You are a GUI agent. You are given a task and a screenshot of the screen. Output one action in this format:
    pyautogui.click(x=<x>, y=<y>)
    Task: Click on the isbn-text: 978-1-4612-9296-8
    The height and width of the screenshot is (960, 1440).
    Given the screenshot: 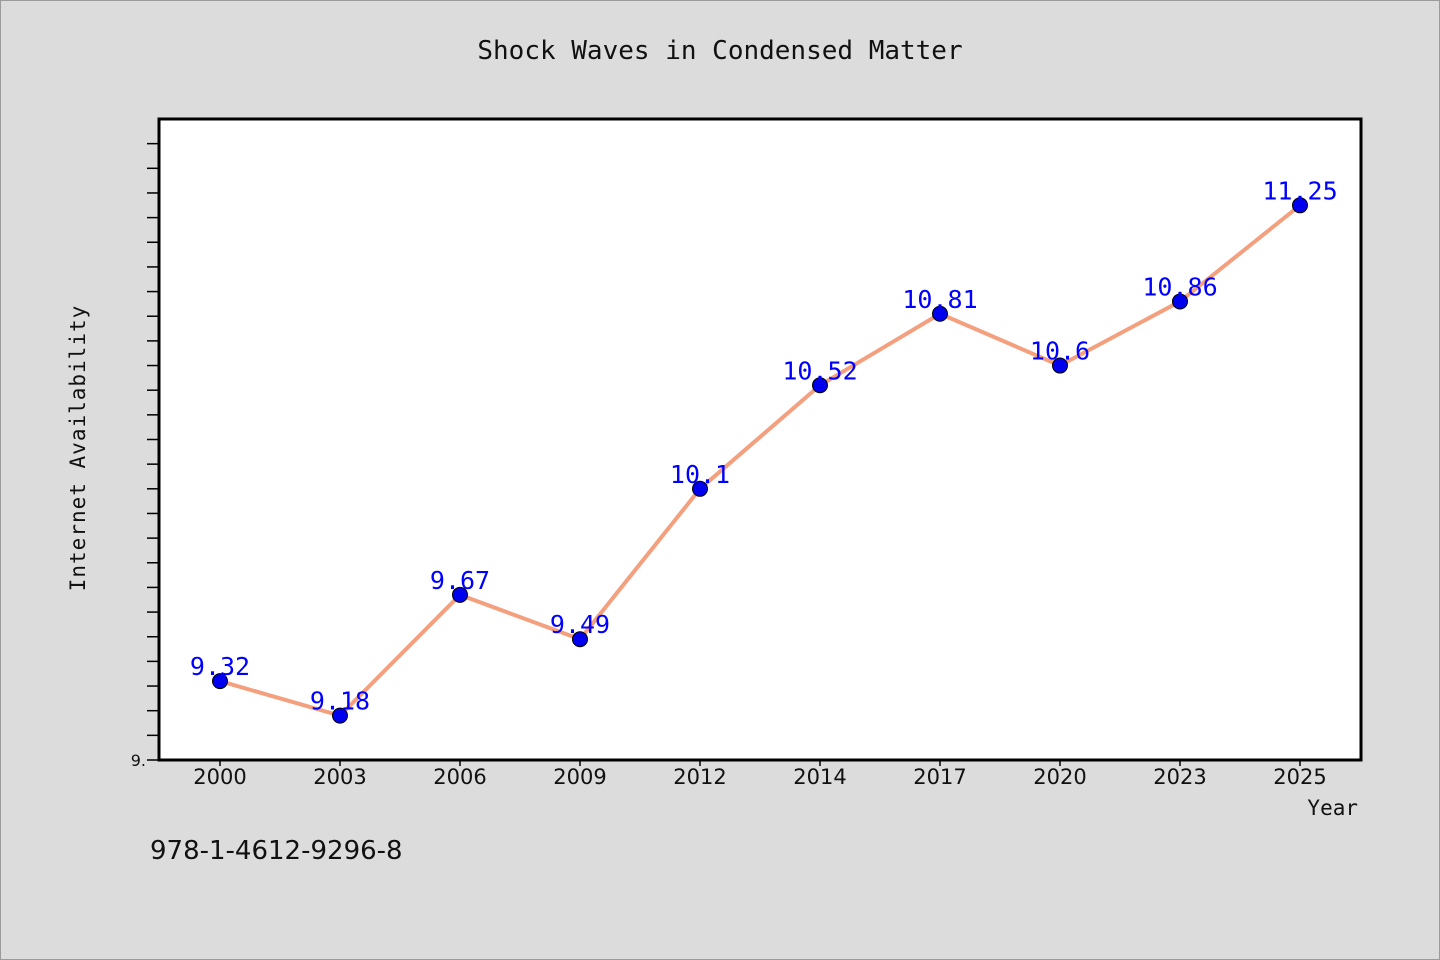 What is the action you would take?
    pyautogui.click(x=276, y=851)
    